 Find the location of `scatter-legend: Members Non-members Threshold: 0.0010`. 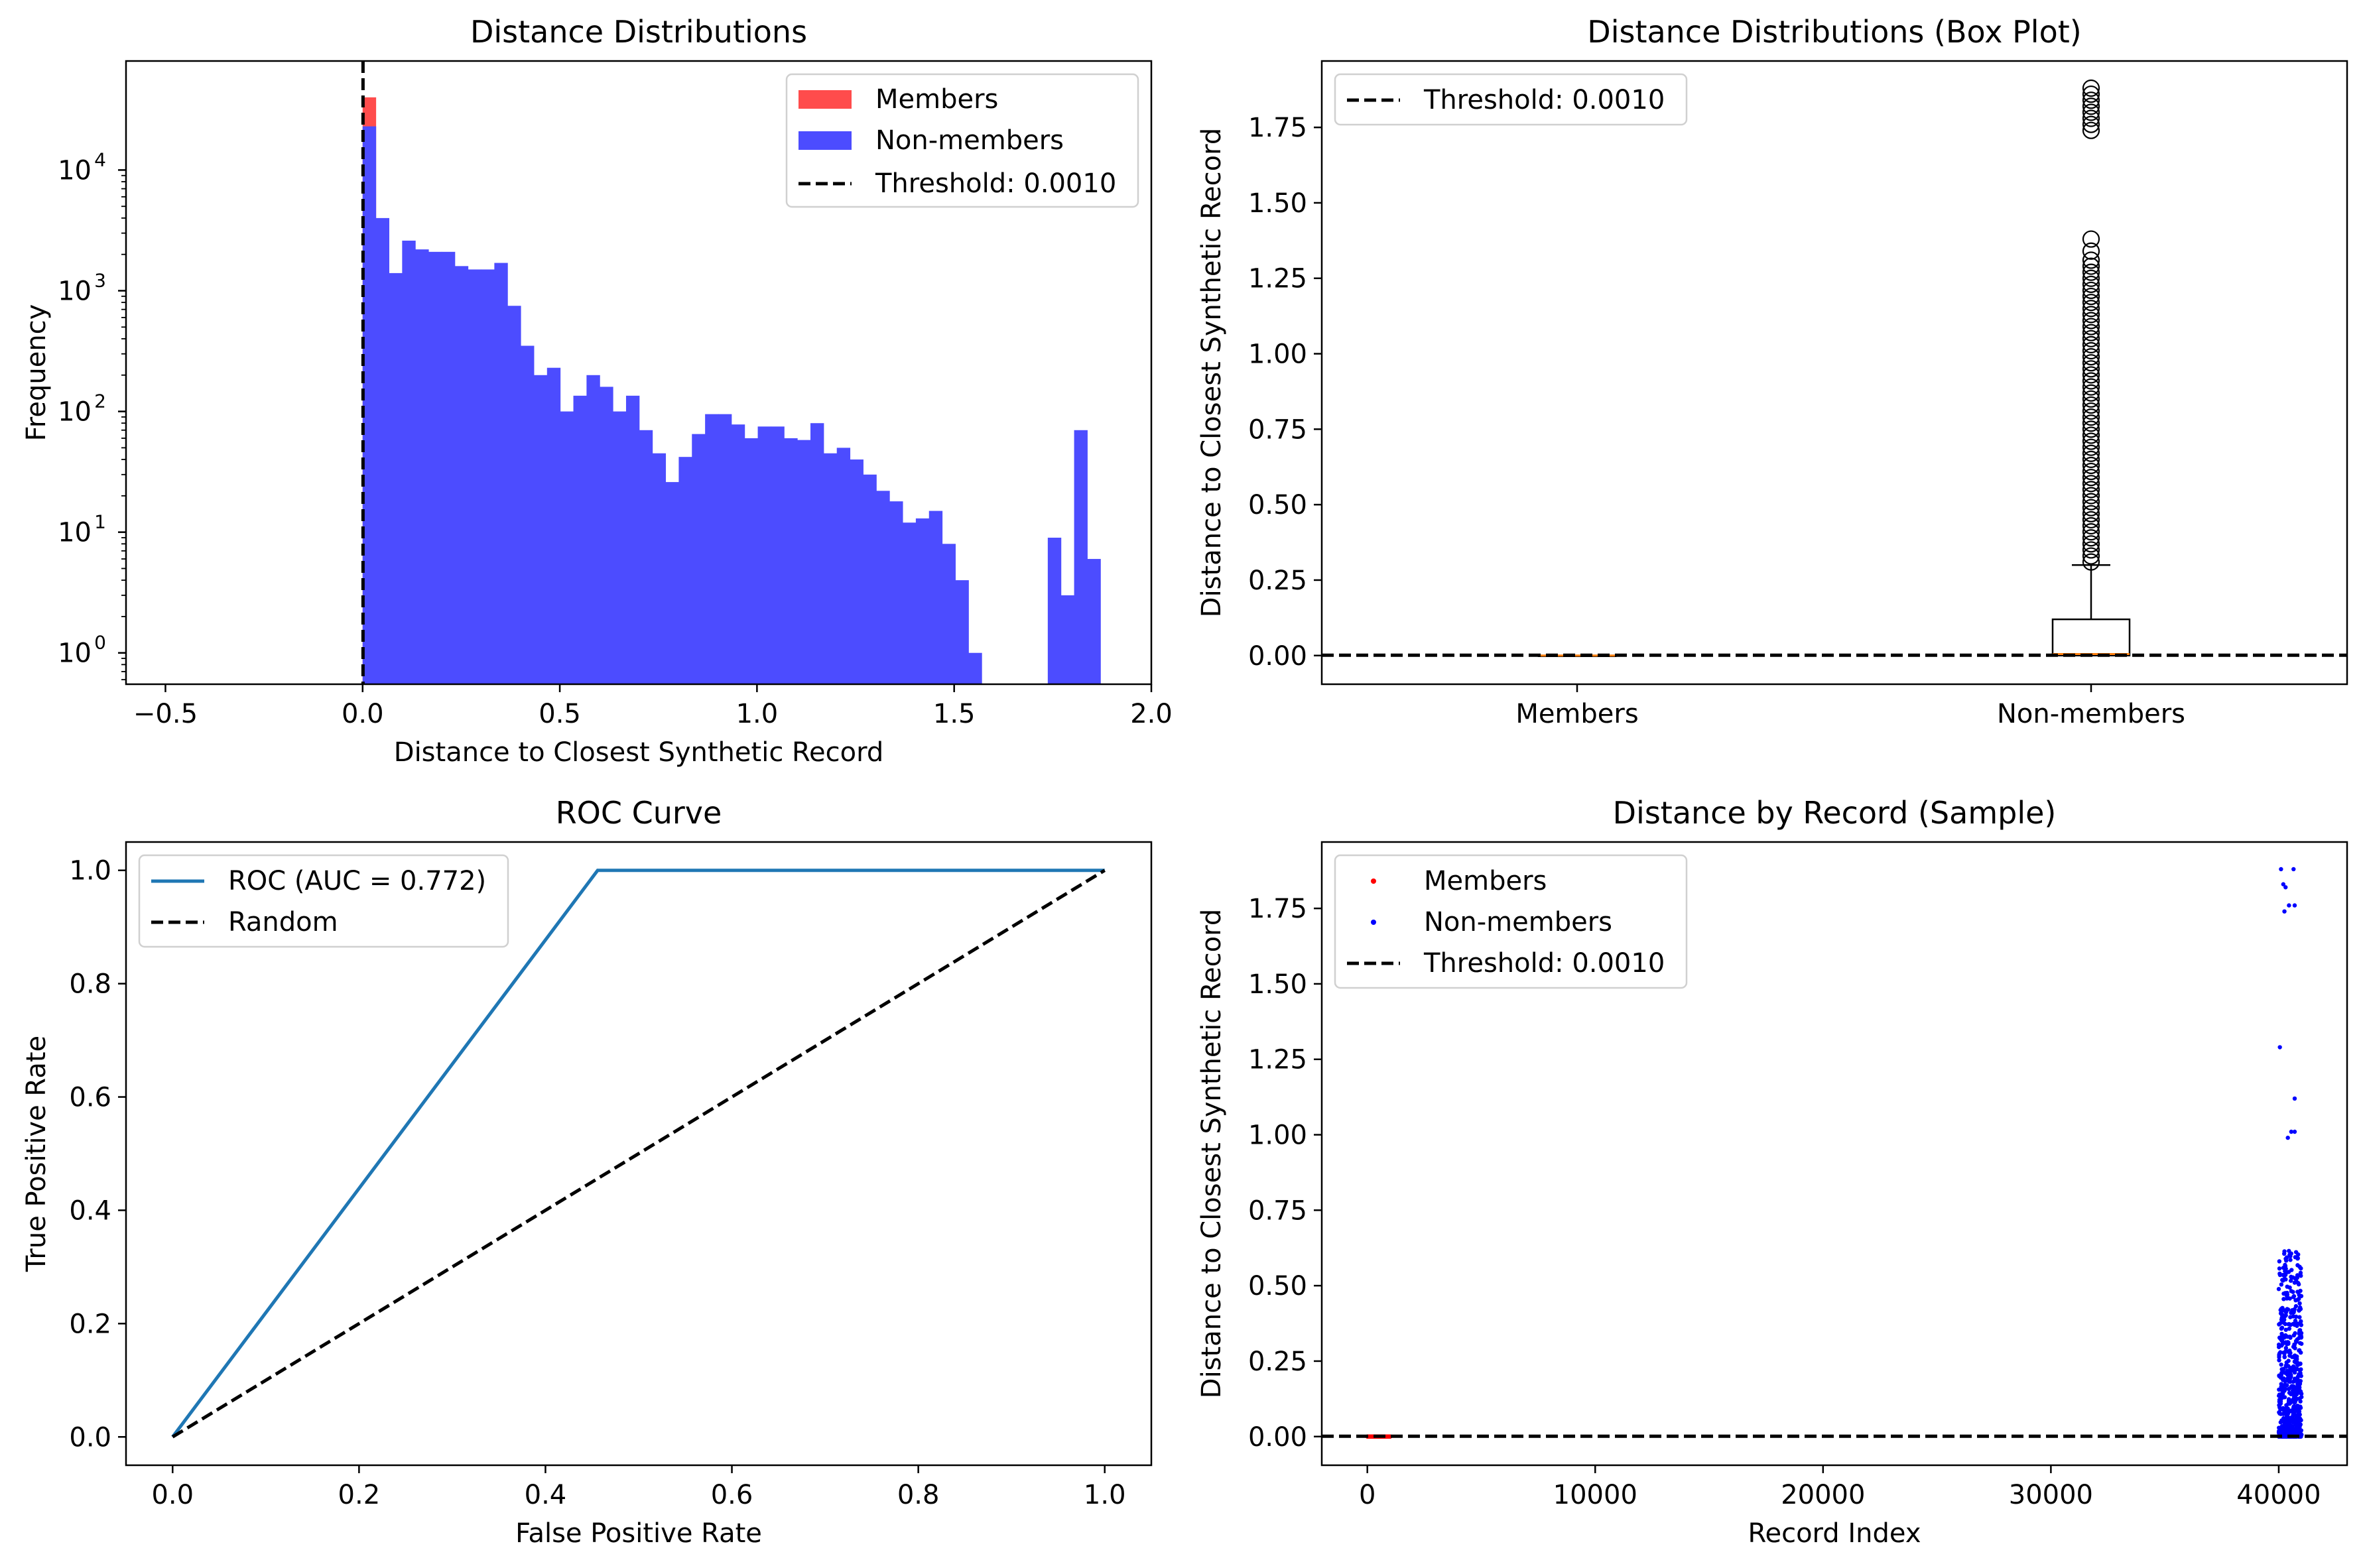

scatter-legend: Members Non-members Threshold: 0.0010 is located at coordinates (1511, 921).